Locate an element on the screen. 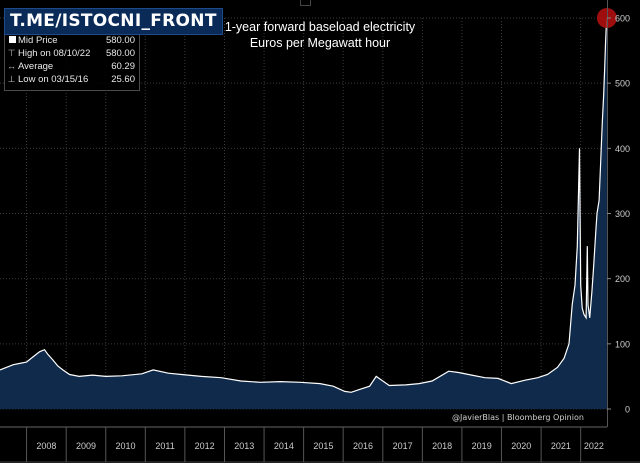 The width and height of the screenshot is (640, 463). y-tick-label: 500 is located at coordinates (622, 84).